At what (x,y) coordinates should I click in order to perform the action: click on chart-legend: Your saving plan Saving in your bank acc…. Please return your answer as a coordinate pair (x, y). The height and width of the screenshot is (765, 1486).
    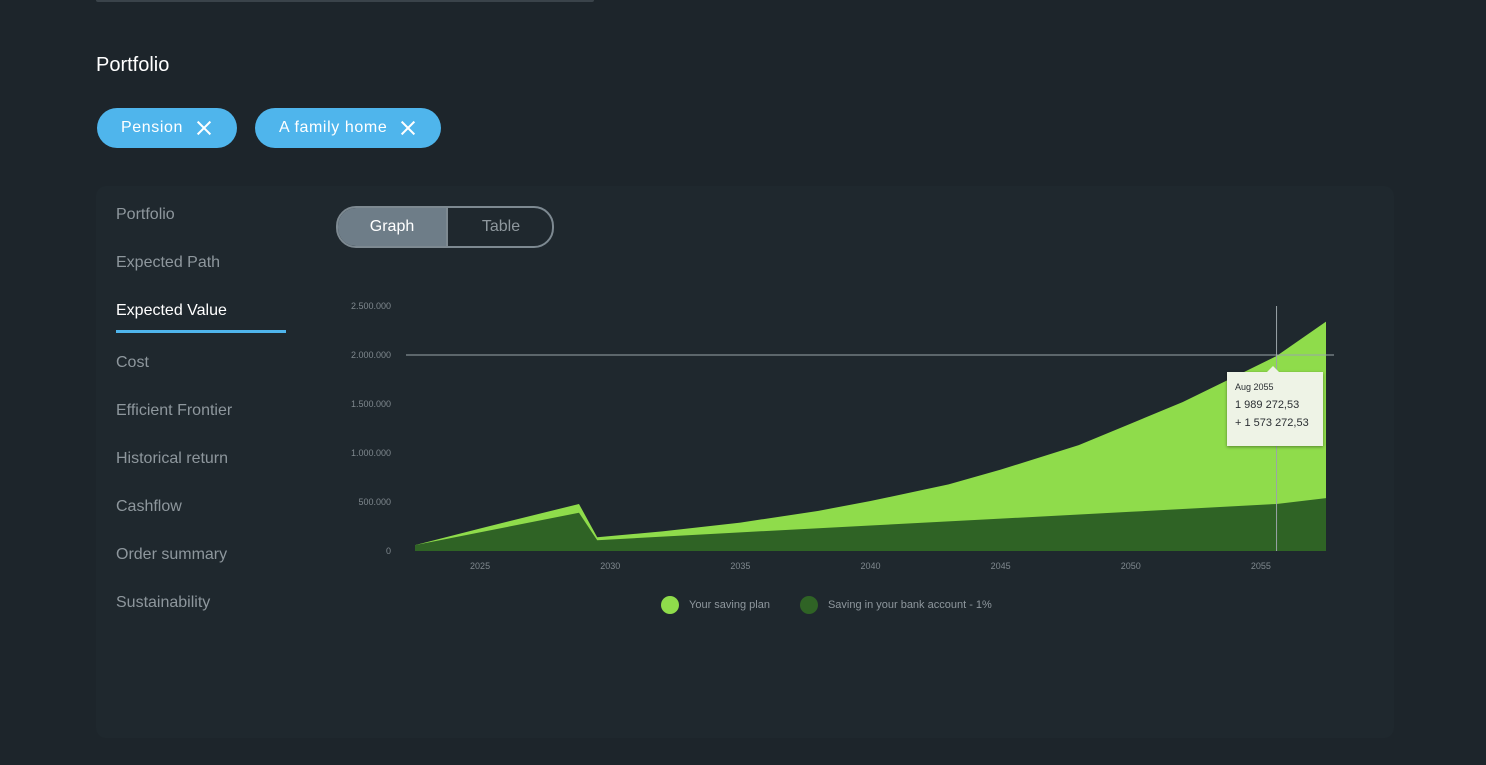
    Looking at the image, I should click on (841, 605).